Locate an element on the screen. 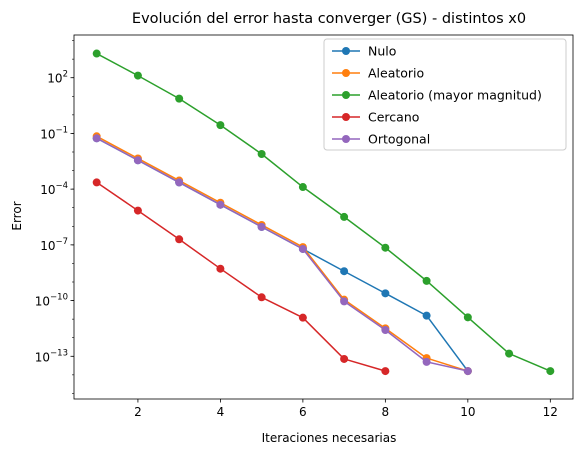 The image size is (584, 455). x-tick-label: 2 is located at coordinates (138, 412).